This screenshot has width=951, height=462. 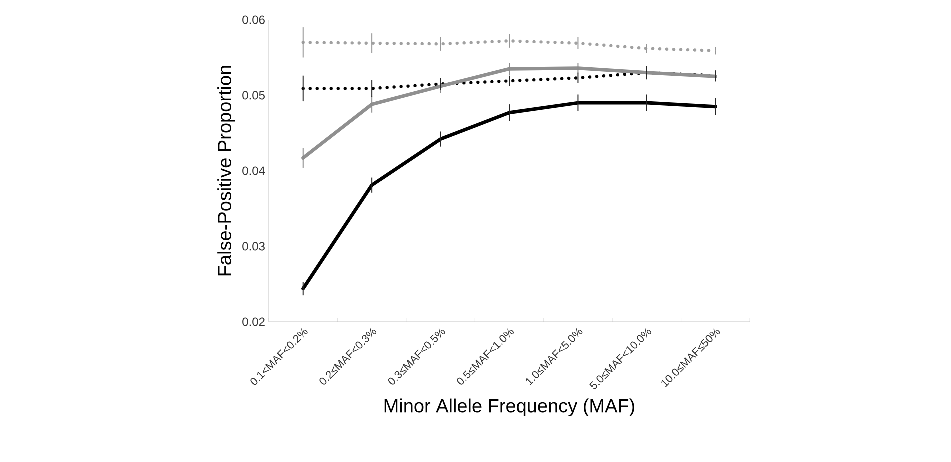 I want to click on y-axis-title: False-Positive Proportion, so click(x=227, y=171).